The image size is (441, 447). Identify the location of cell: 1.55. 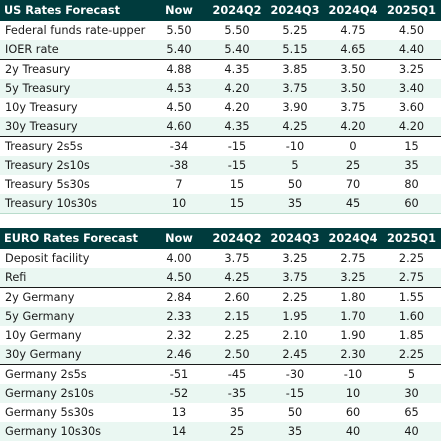
(411, 297).